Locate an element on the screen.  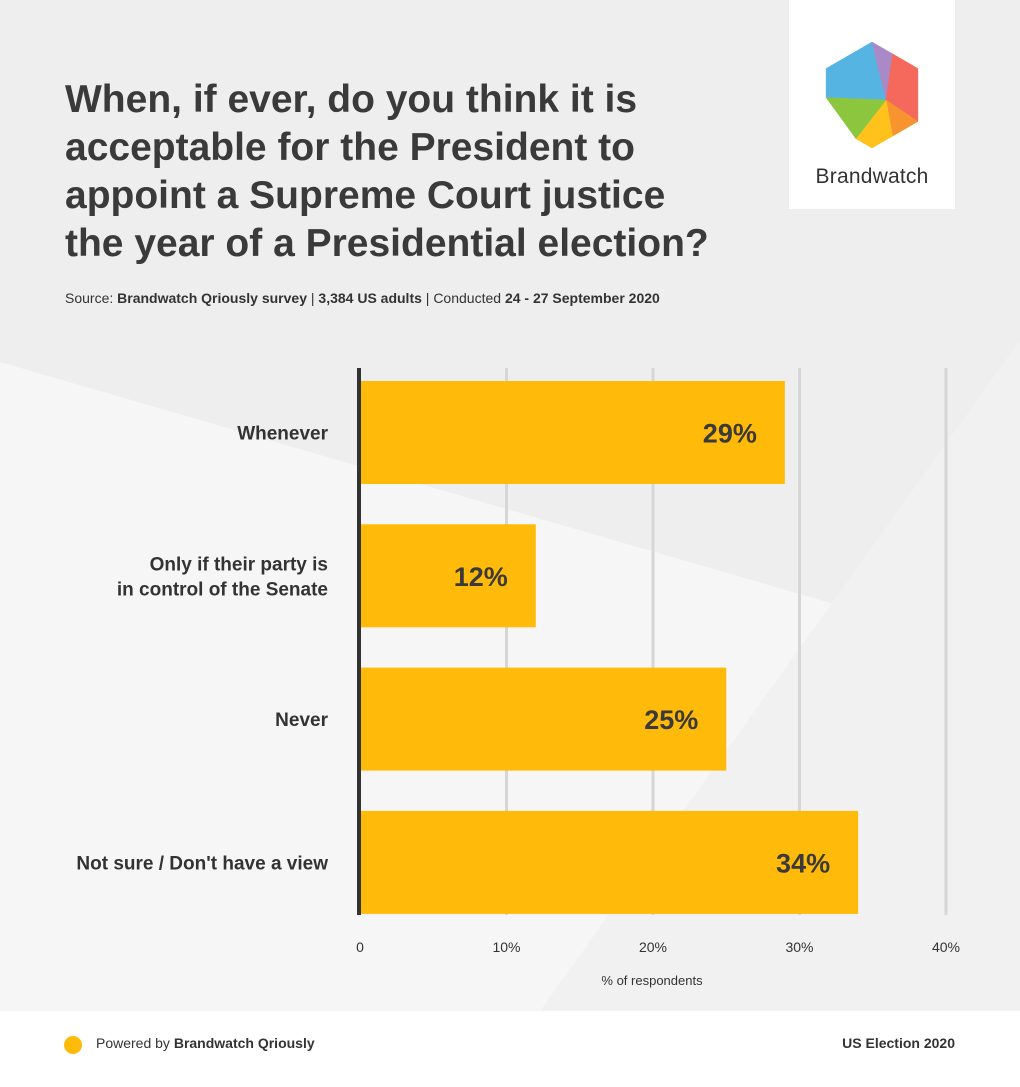
source-dates: 24 - 27 September 2020 is located at coordinates (582, 298).